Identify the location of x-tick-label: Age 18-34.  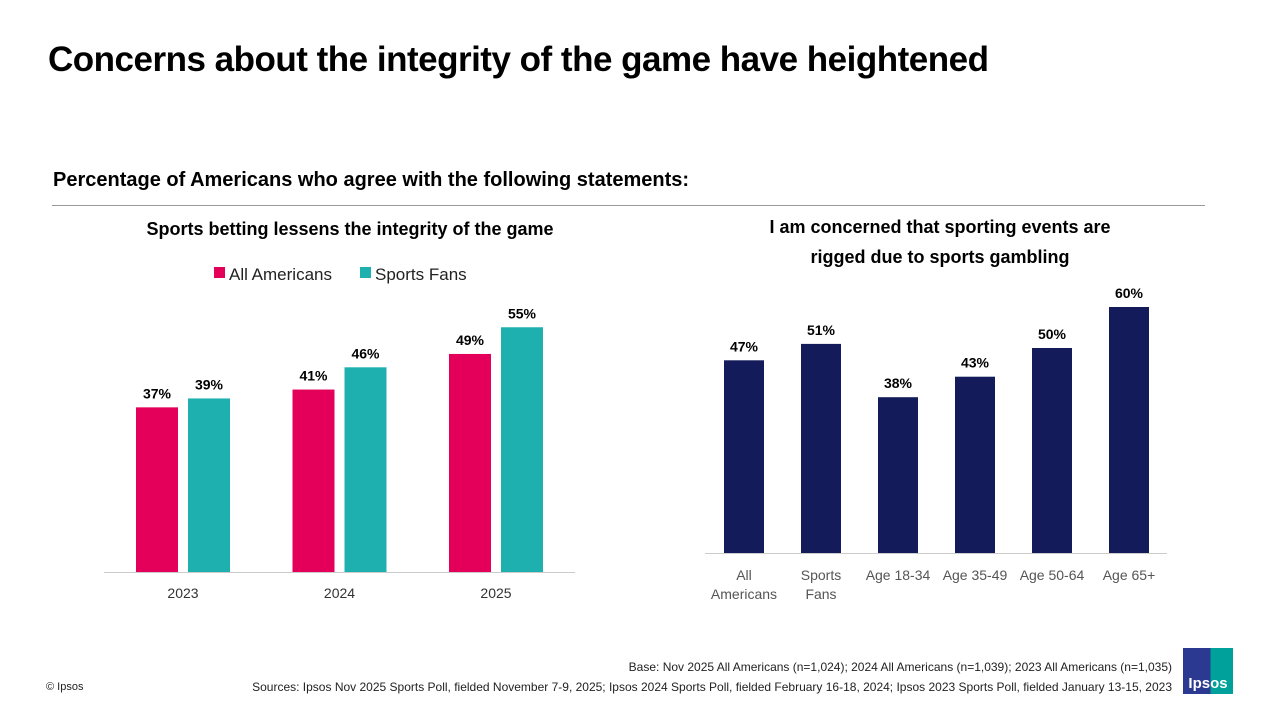
(898, 575).